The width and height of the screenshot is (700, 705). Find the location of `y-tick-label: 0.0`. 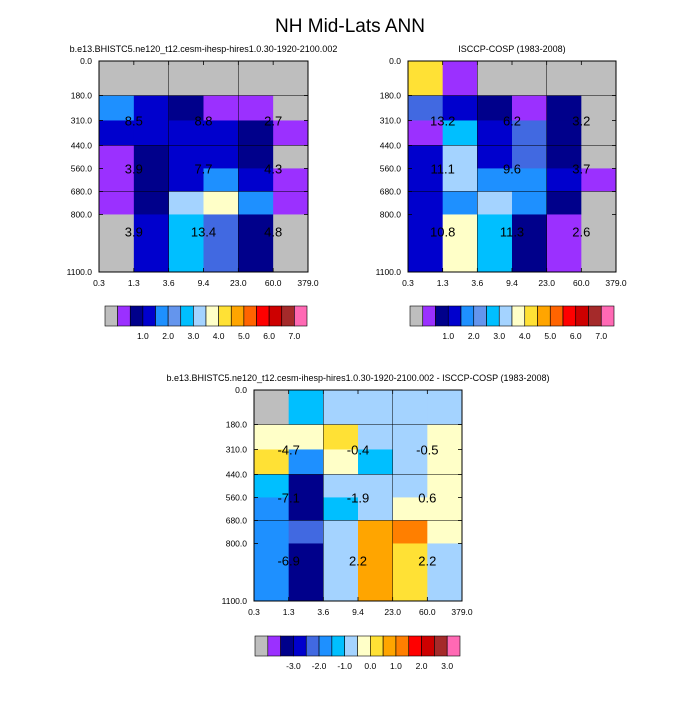

y-tick-label: 0.0 is located at coordinates (86, 61).